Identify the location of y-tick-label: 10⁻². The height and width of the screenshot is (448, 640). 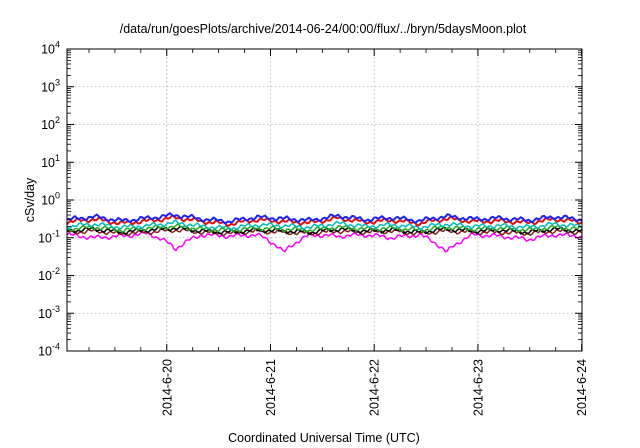
(49, 274).